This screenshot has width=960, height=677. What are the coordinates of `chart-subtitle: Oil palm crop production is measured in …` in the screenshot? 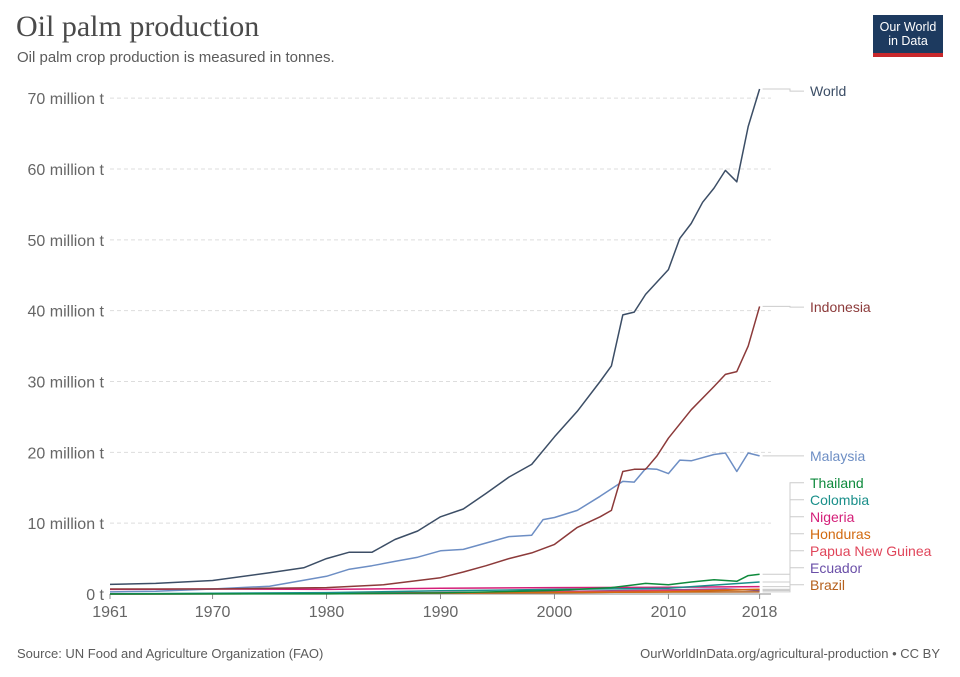 It's located at (176, 57).